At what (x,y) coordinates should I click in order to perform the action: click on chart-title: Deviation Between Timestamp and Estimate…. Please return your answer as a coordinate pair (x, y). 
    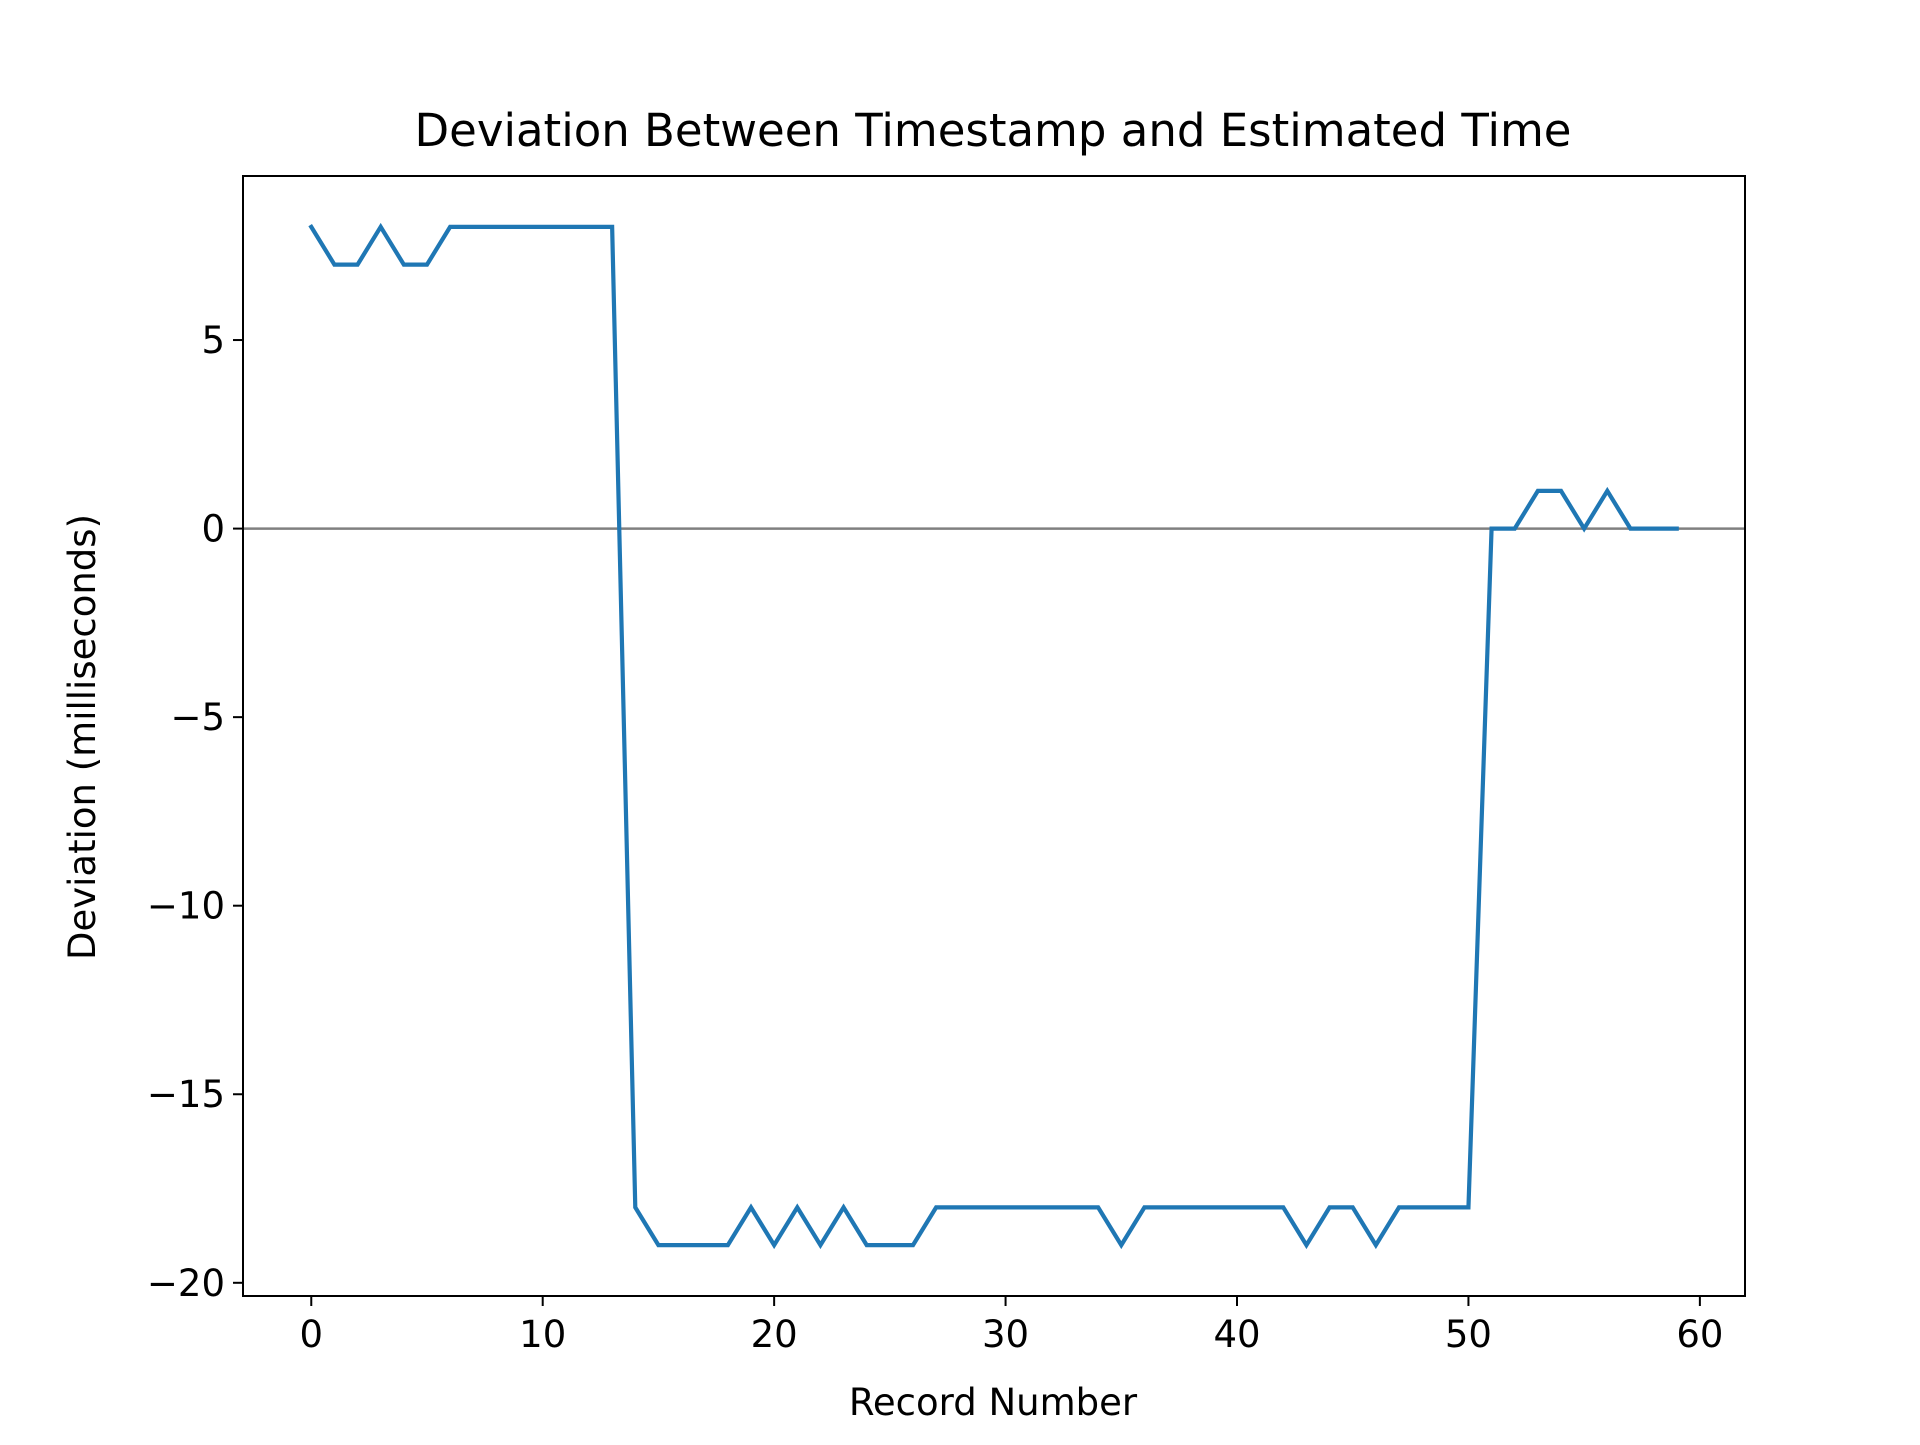
    Looking at the image, I should click on (993, 130).